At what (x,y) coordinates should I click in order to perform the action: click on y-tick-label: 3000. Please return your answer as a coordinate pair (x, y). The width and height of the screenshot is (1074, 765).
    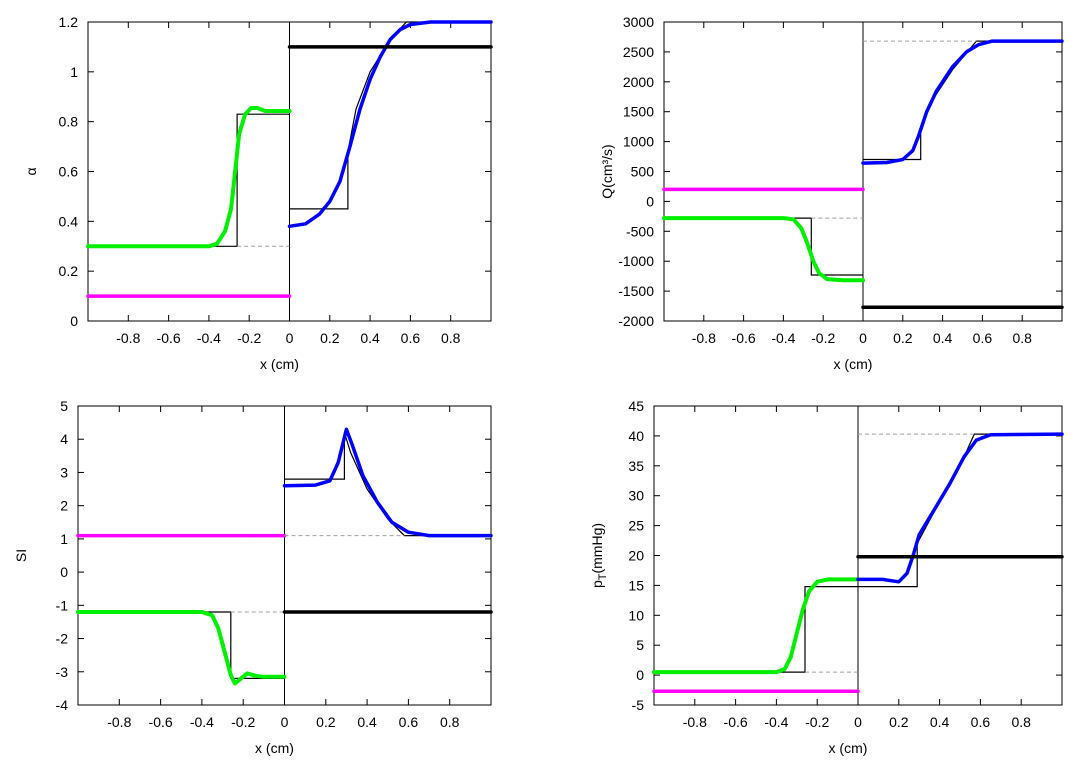
    Looking at the image, I should click on (638, 22).